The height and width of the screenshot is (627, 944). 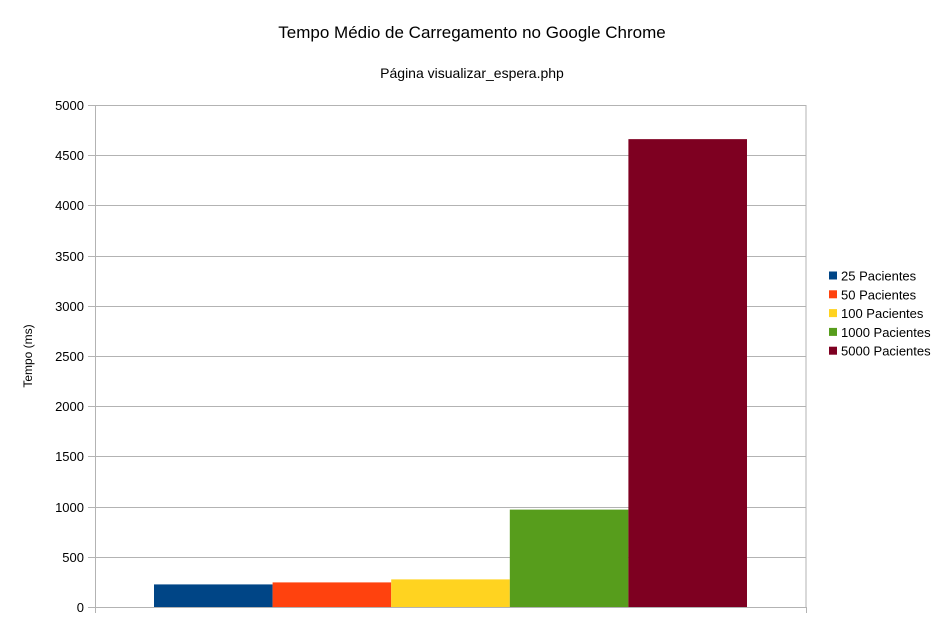 I want to click on y-tick-label: 3500, so click(x=69, y=256).